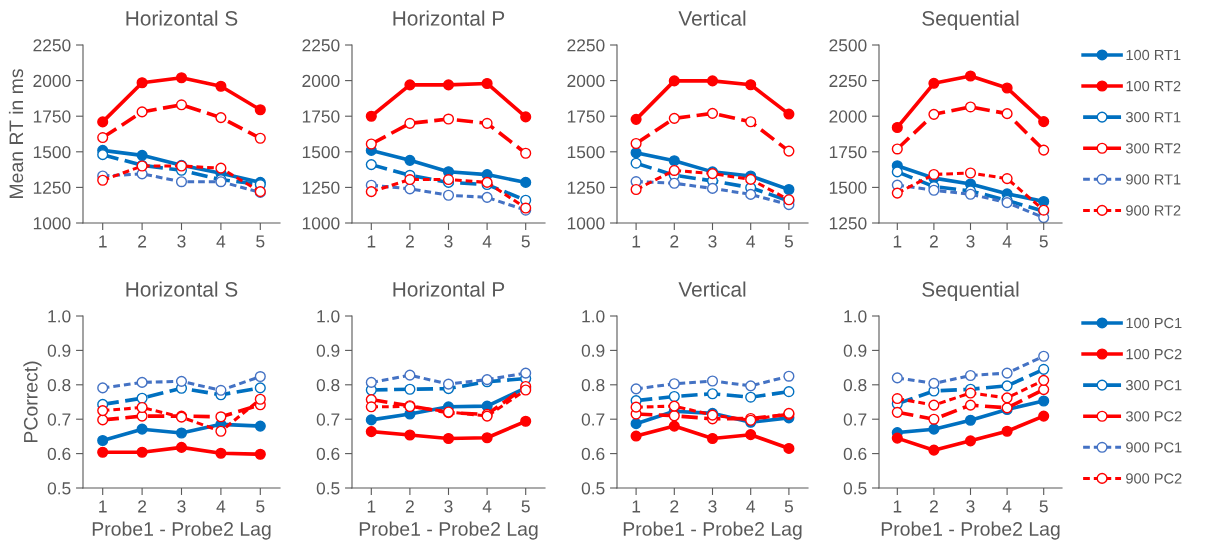  What do you see at coordinates (1153, 148) in the screenshot?
I see `legend-label: 300 RT2` at bounding box center [1153, 148].